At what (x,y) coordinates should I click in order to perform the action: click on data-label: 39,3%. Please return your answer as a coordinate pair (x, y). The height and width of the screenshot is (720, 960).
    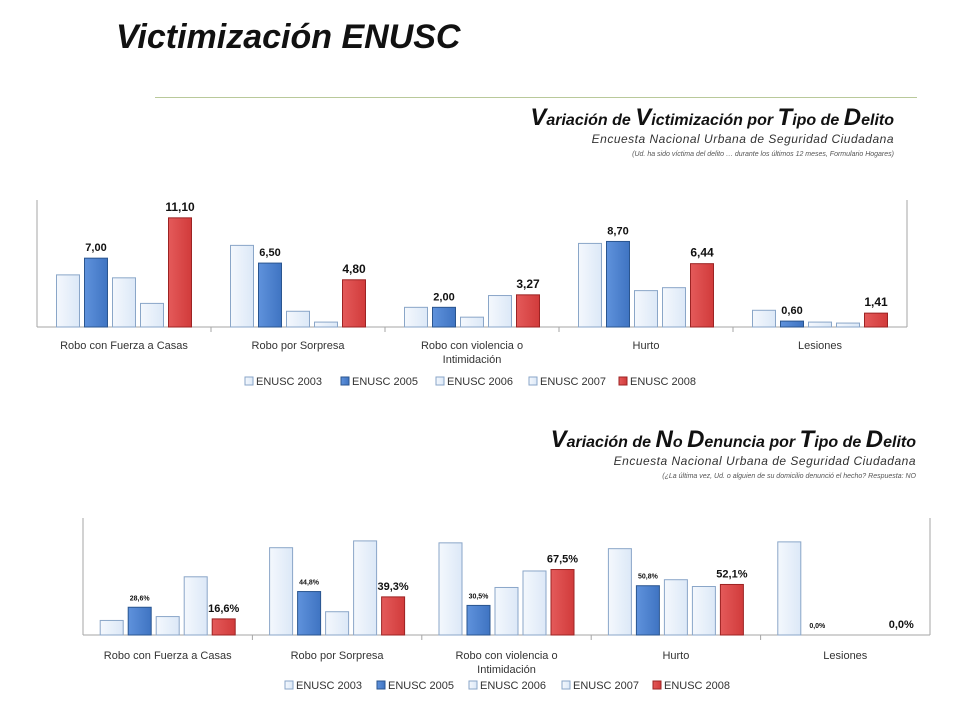
    Looking at the image, I should click on (392, 587).